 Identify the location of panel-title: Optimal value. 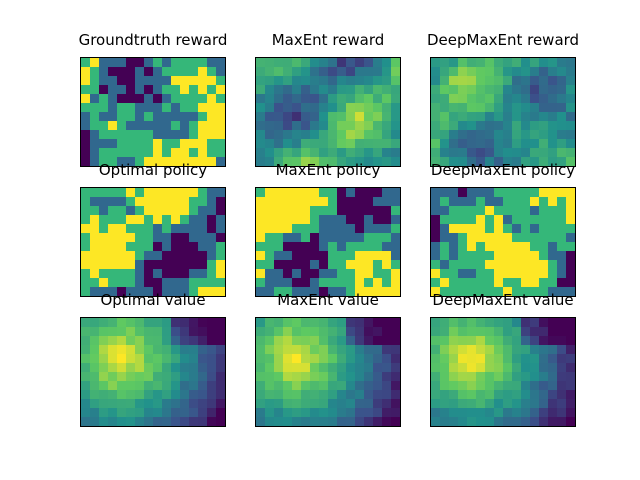
(153, 300).